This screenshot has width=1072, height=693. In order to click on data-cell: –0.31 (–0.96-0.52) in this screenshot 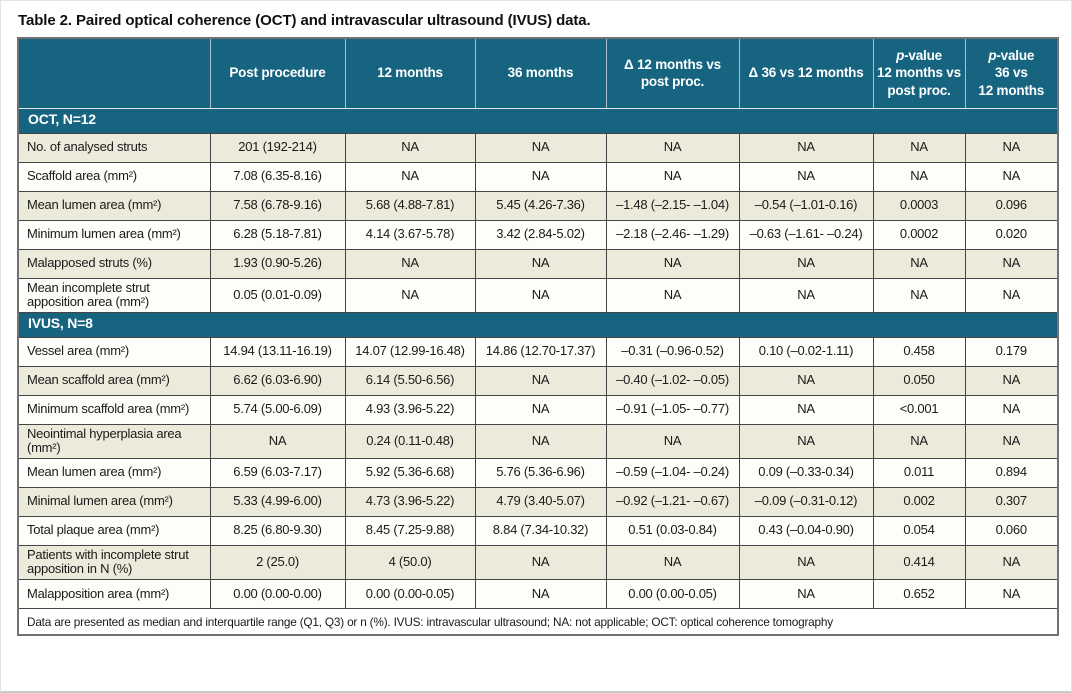, I will do `click(672, 351)`.